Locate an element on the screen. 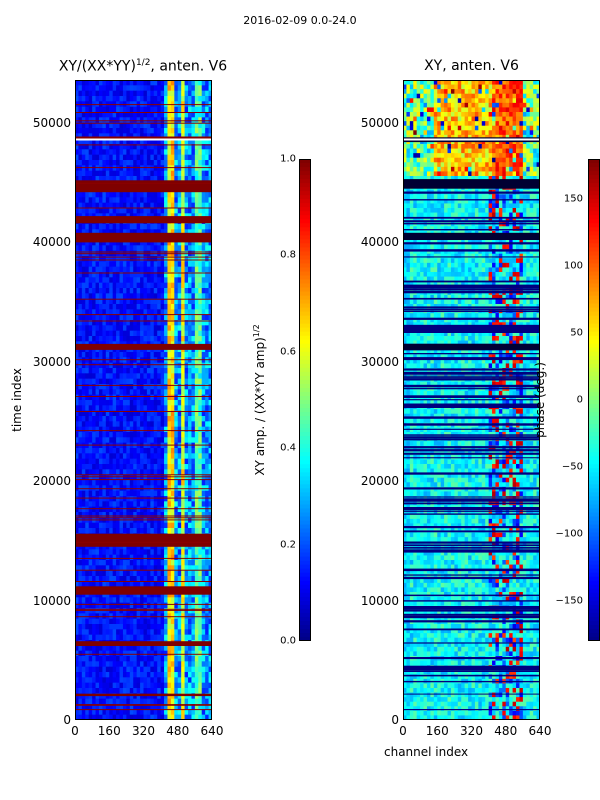 Image resolution: width=600 pixels, height=800 pixels. right-heatmap-cell is located at coordinates (452, 82).